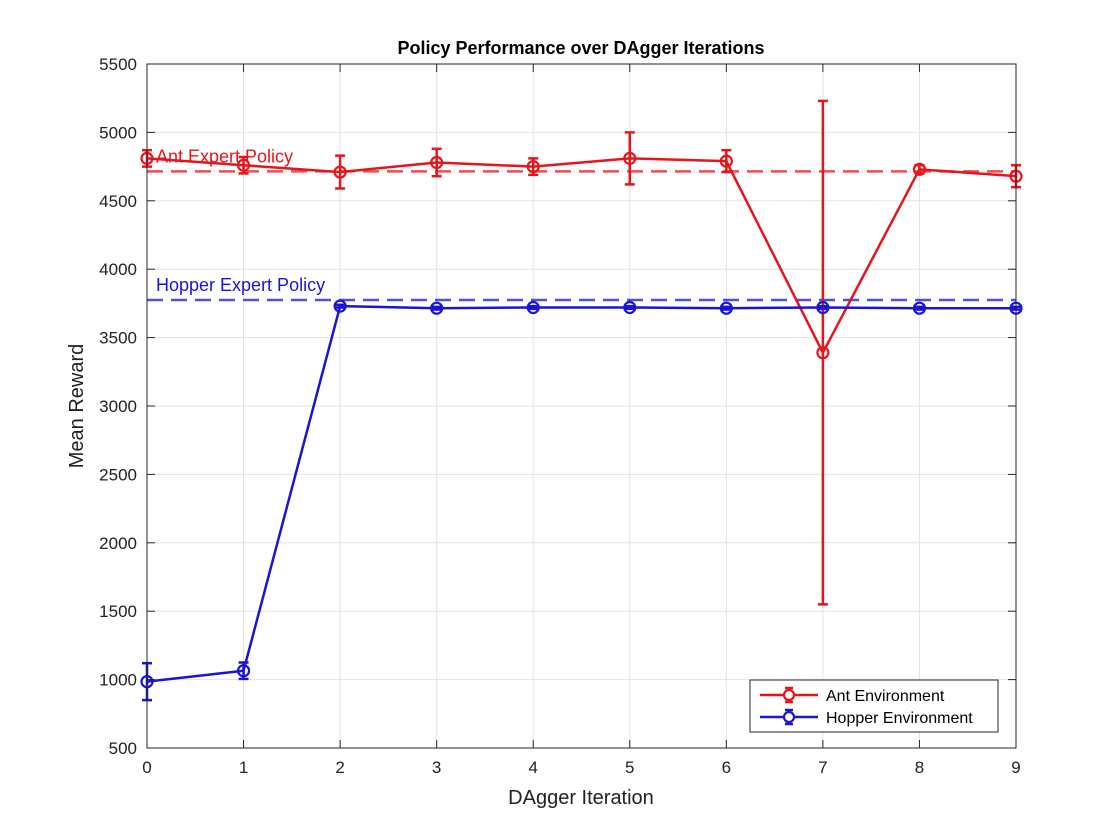 This screenshot has width=1120, height=840. What do you see at coordinates (118, 406) in the screenshot?
I see `y-tick-label: 3000` at bounding box center [118, 406].